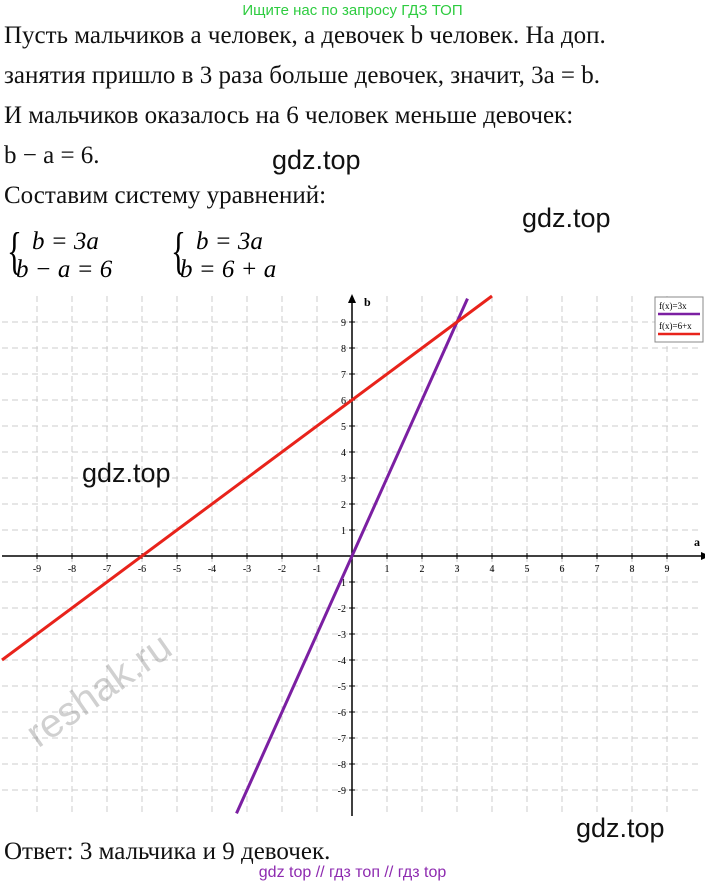 The width and height of the screenshot is (705, 890). Describe the element at coordinates (342, 583) in the screenshot. I see `y-tick-label: -1` at that location.